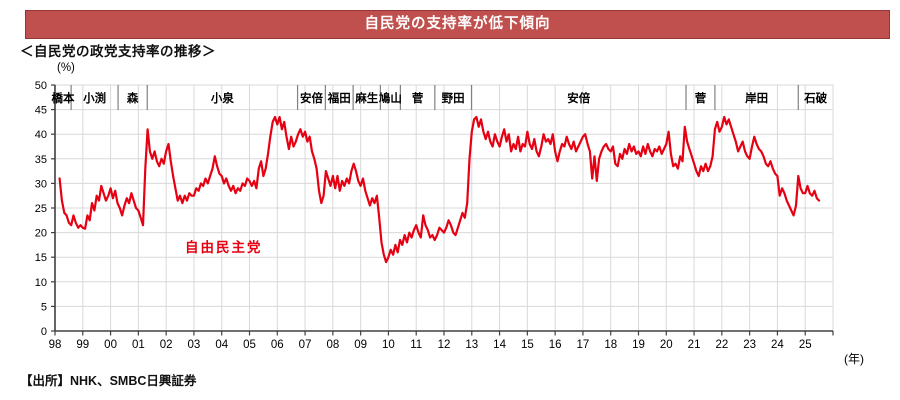  I want to click on svg-text: 17, so click(583, 345).